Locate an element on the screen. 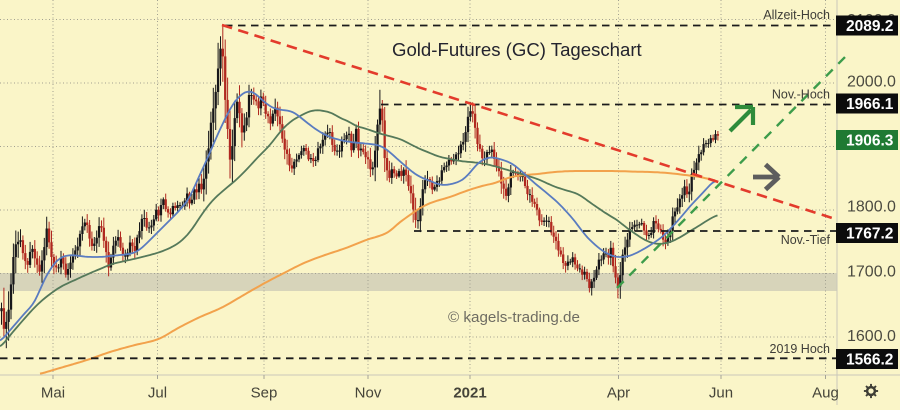 The width and height of the screenshot is (900, 410). svg-text: 1906.3 is located at coordinates (870, 141).